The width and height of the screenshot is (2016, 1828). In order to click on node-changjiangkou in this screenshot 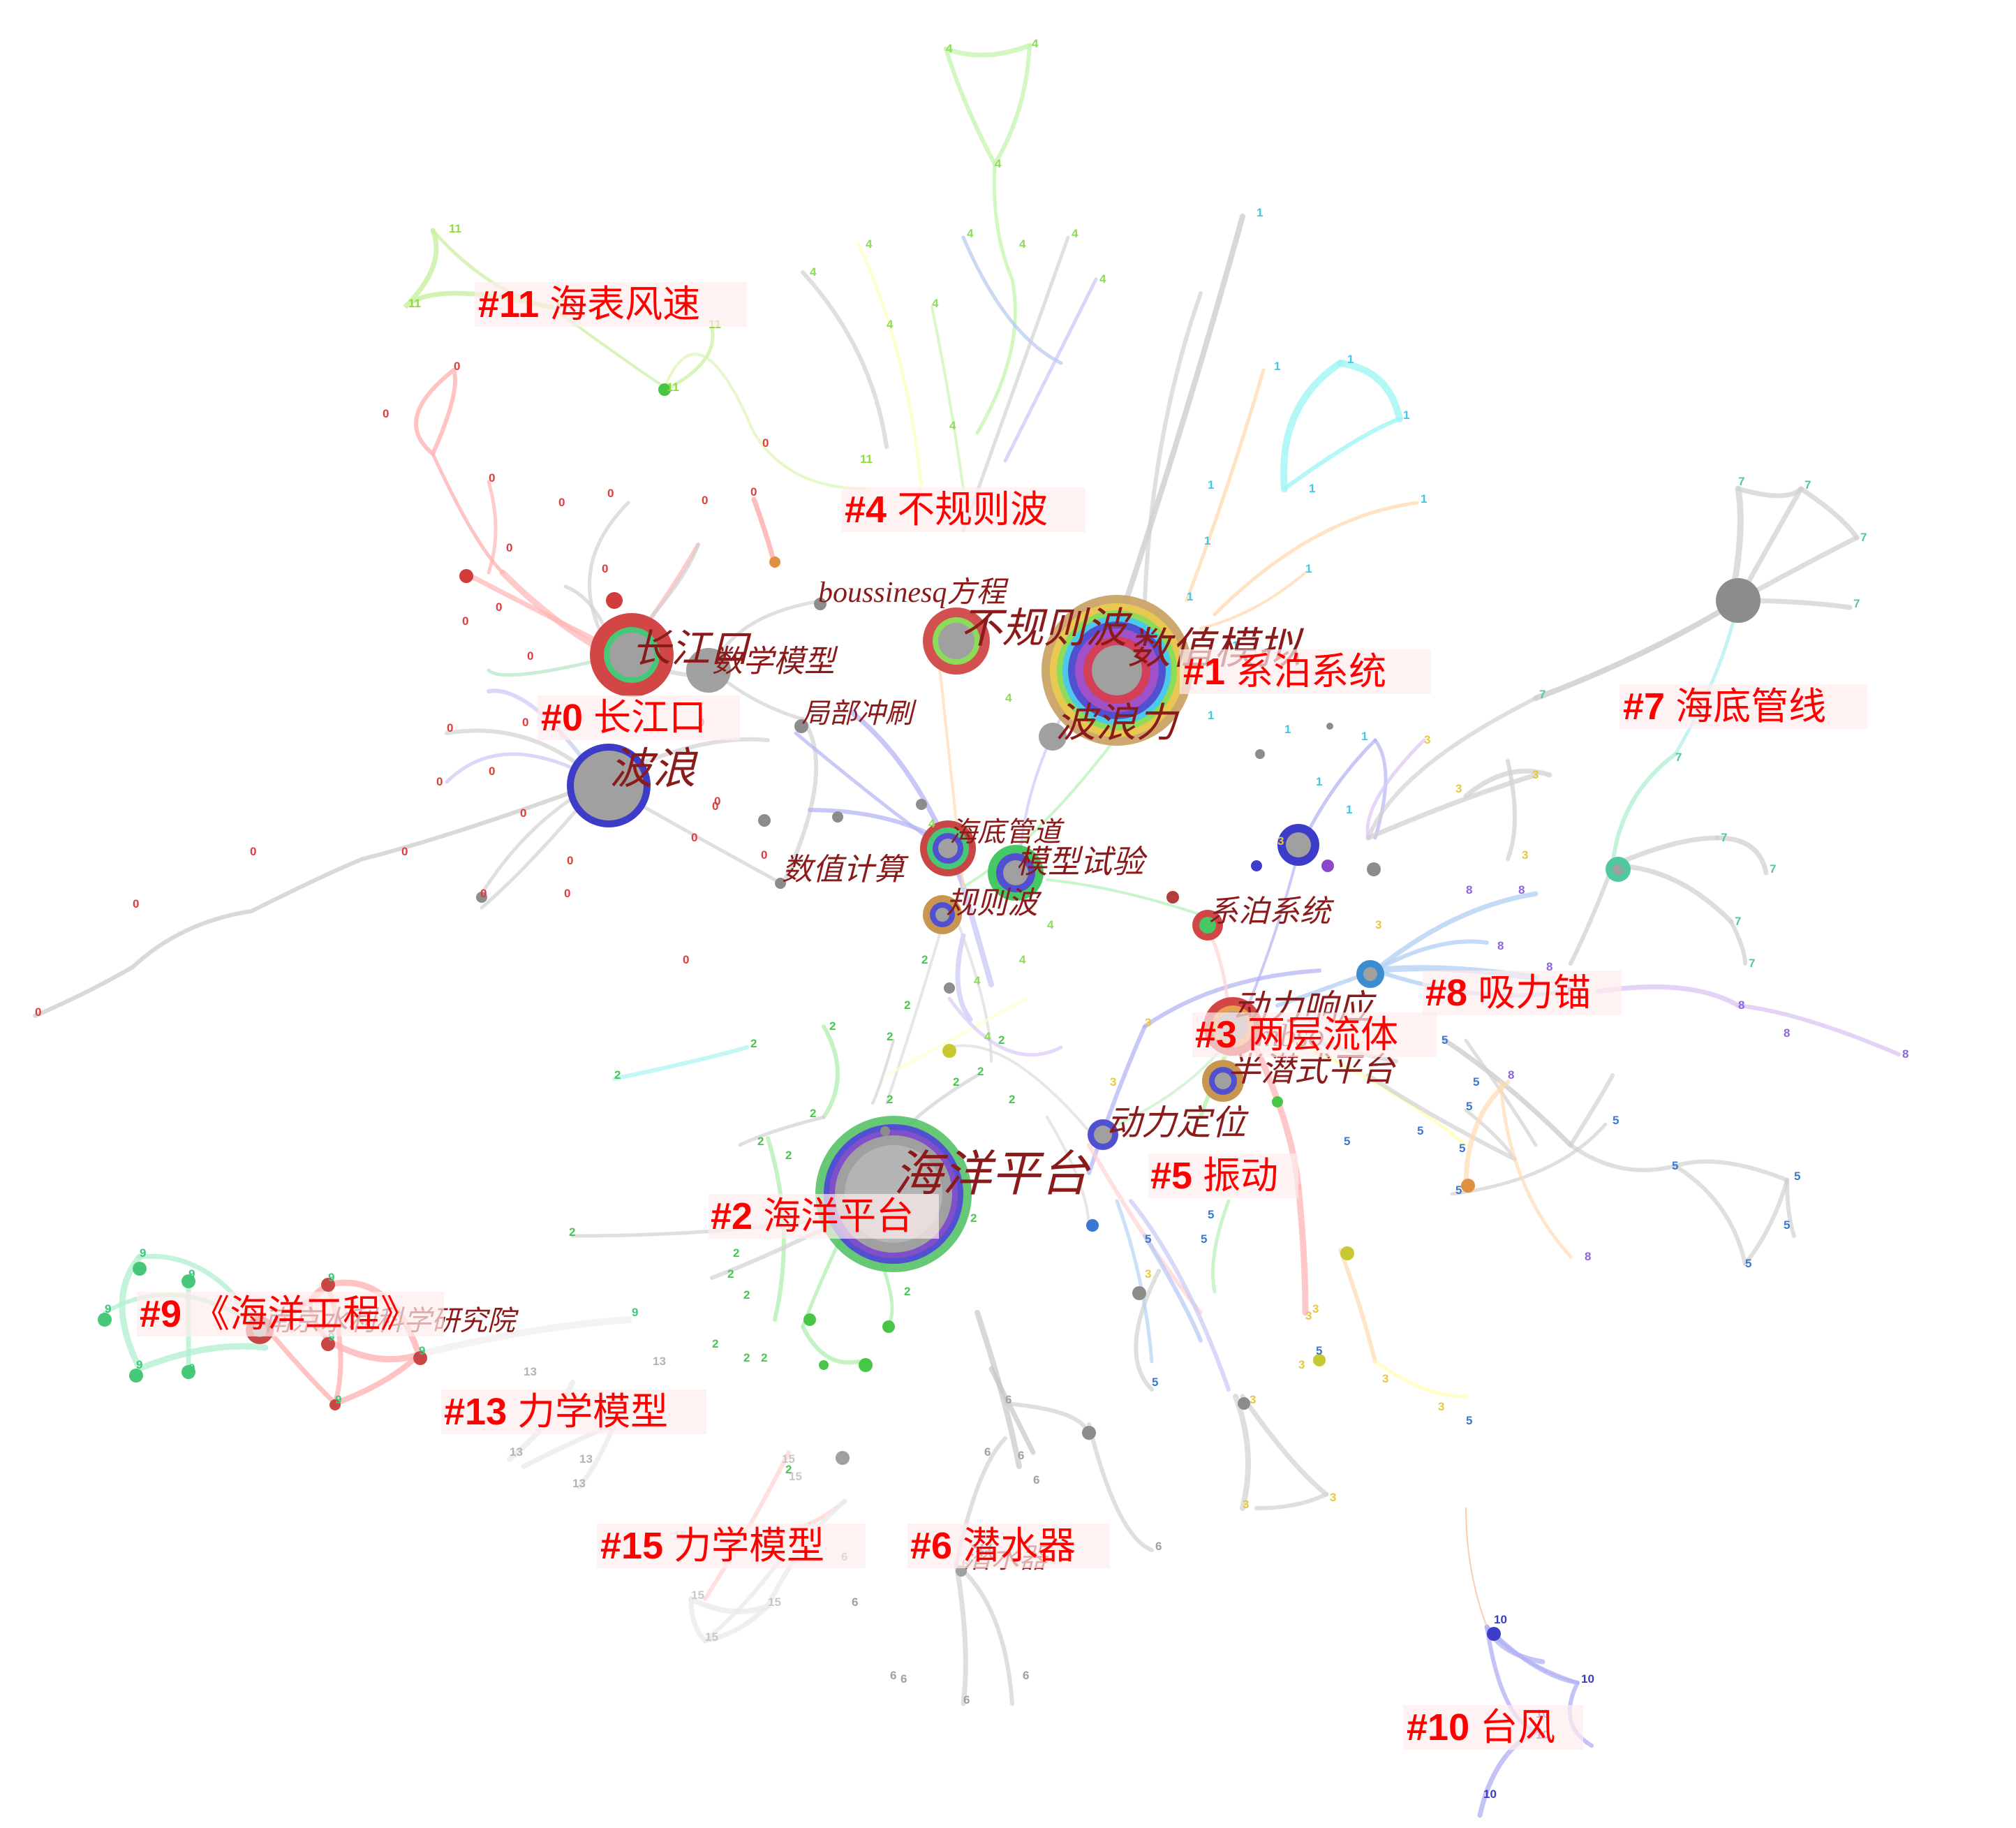, I will do `click(632, 655)`.